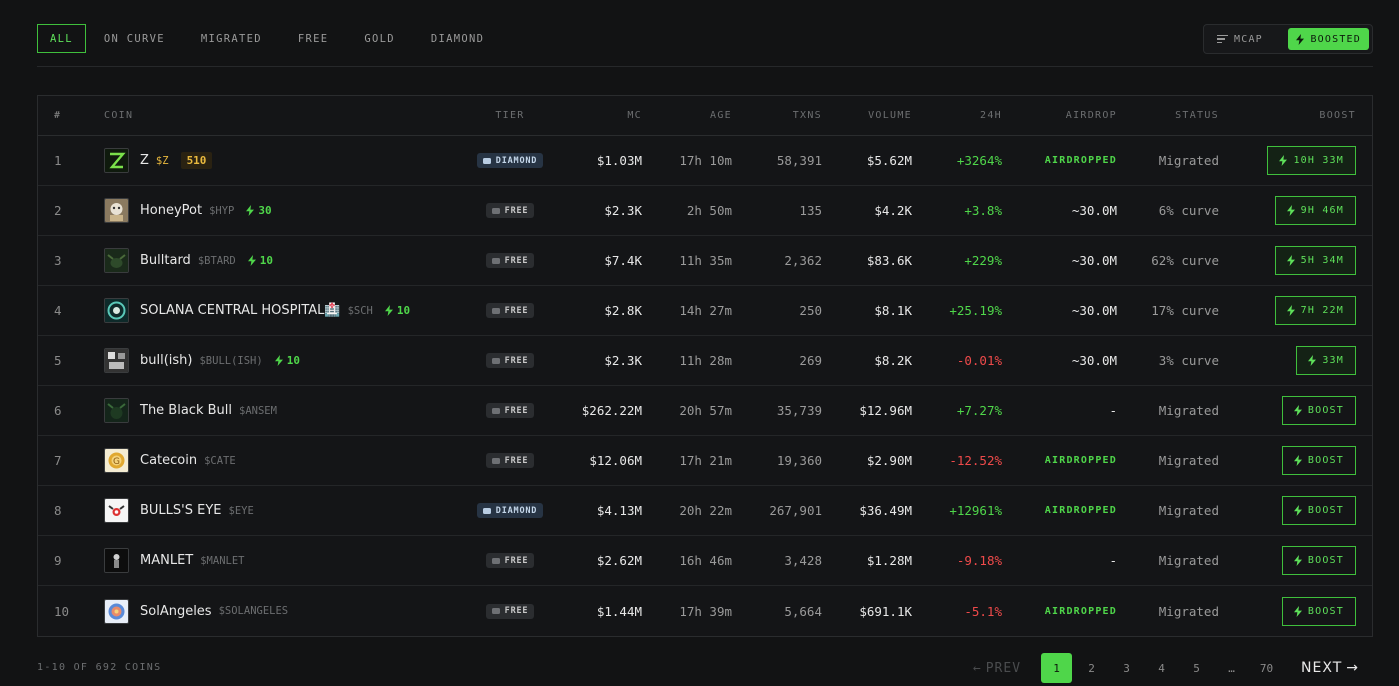 The height and width of the screenshot is (686, 1399). I want to click on page-button-2: 2, so click(1091, 668).